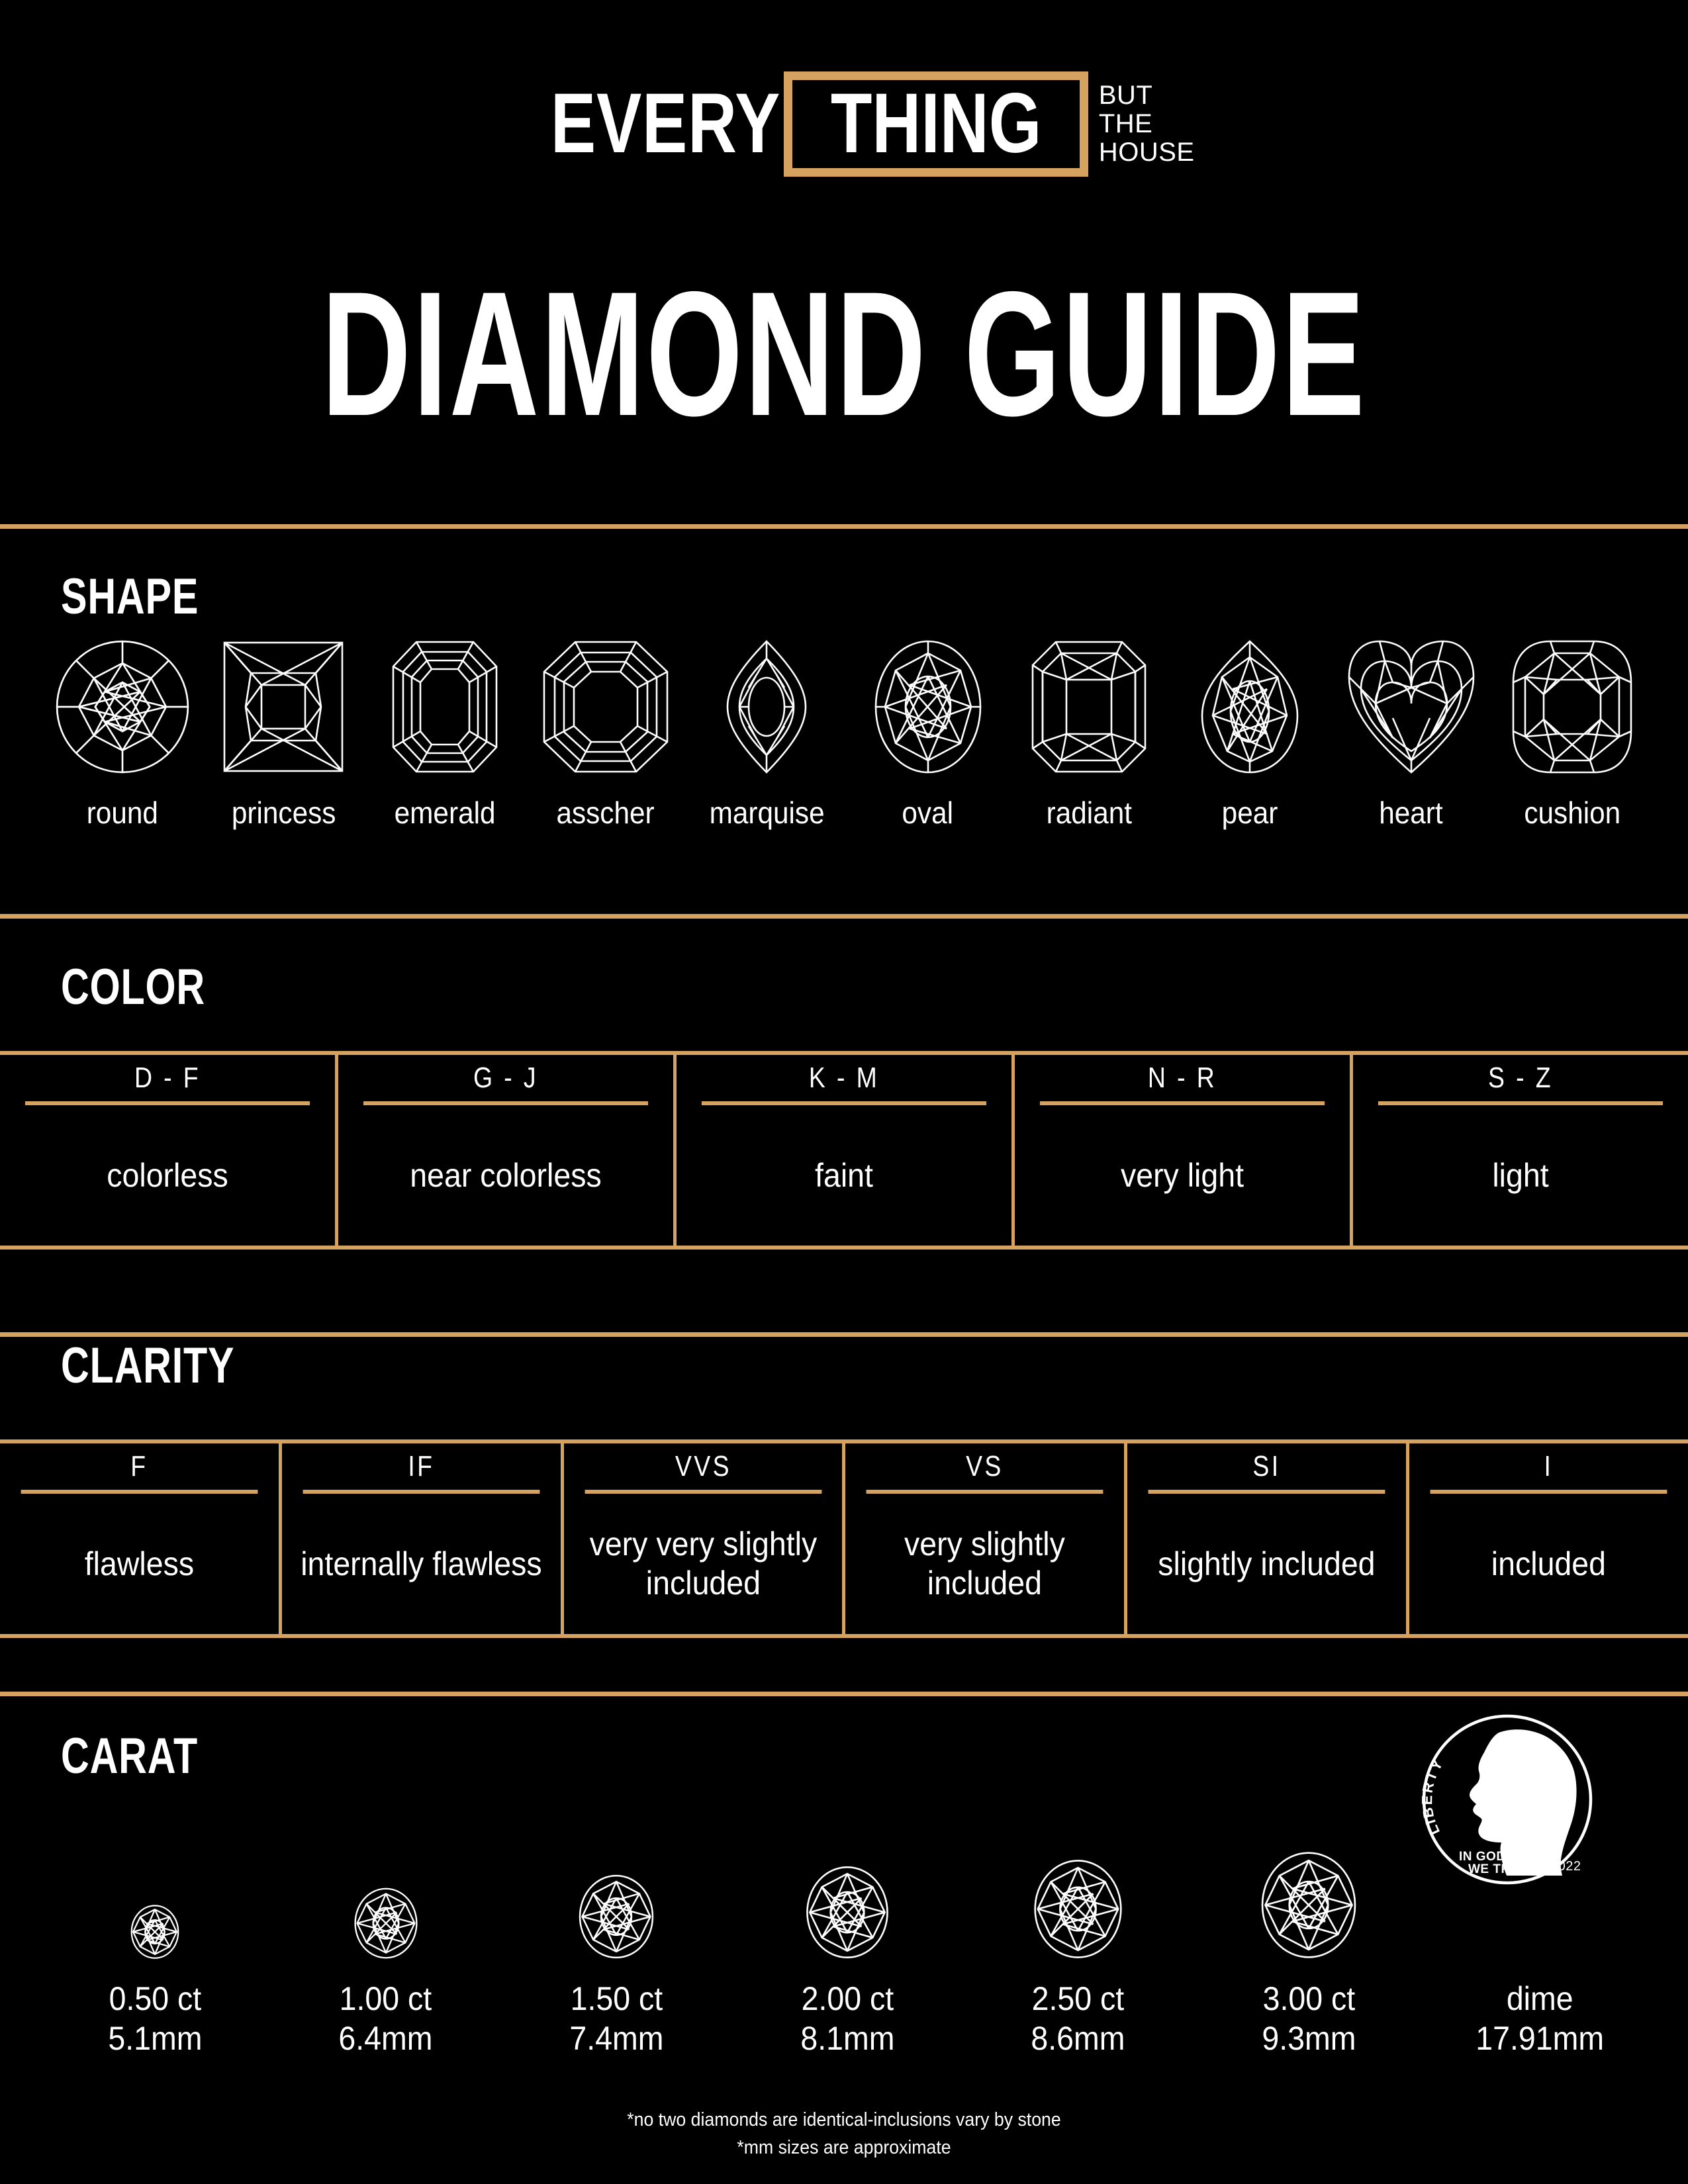 This screenshot has width=1688, height=2184. What do you see at coordinates (167, 1080) in the screenshot?
I see `color-grade: D - F` at bounding box center [167, 1080].